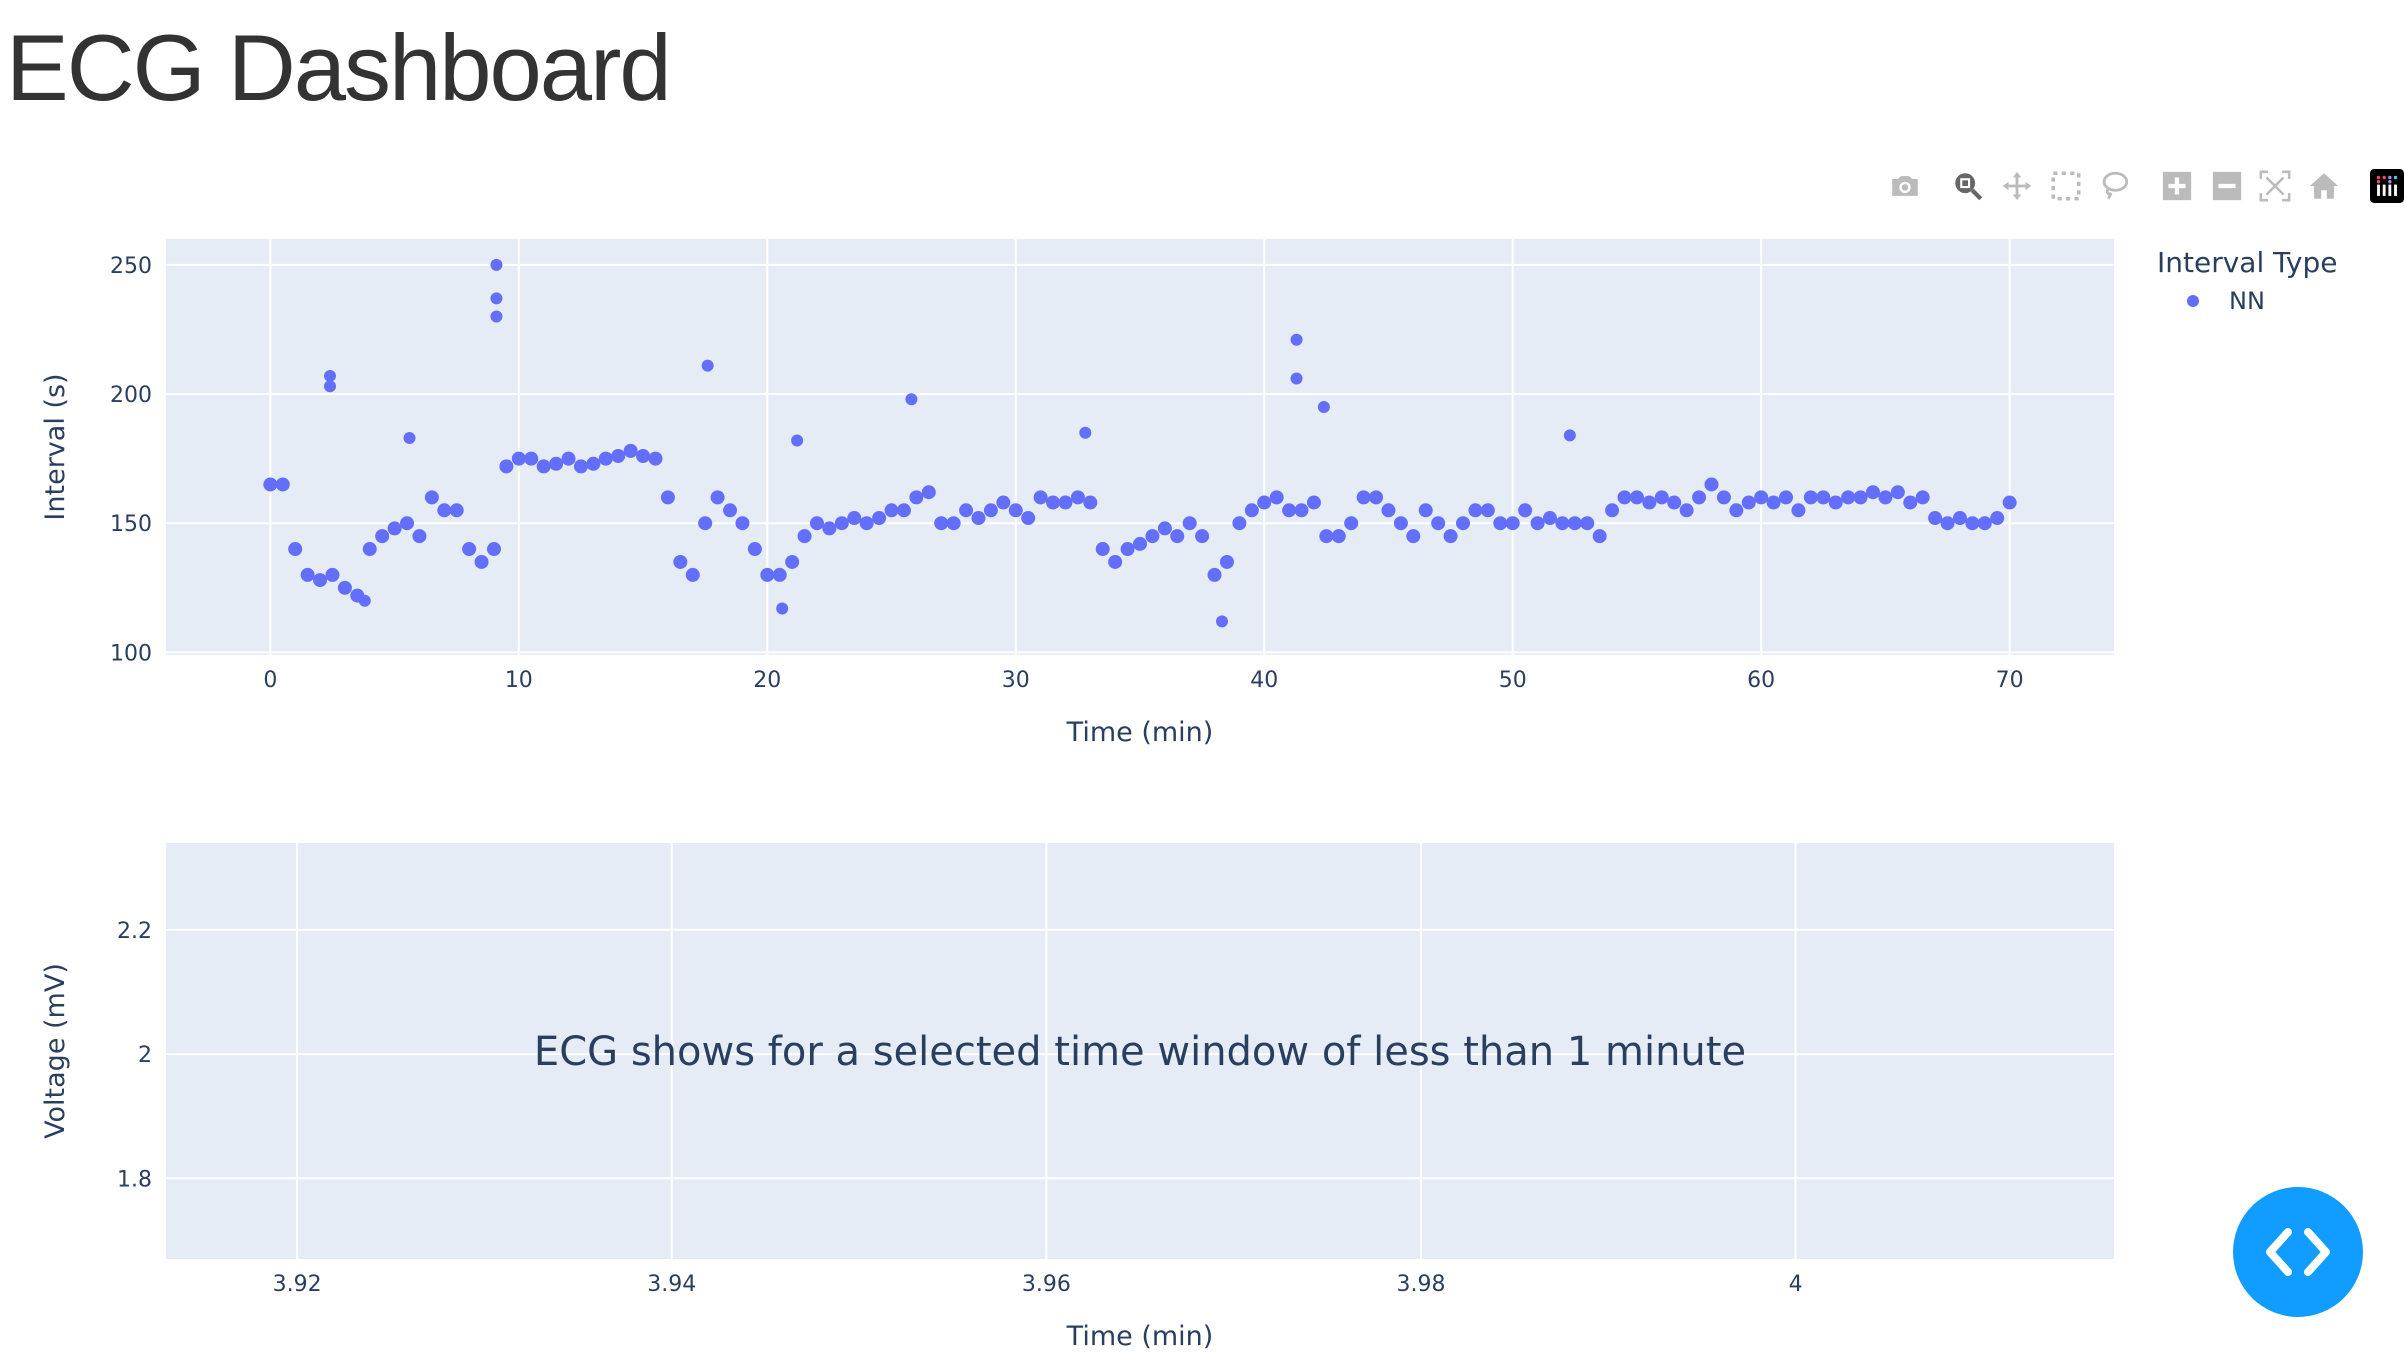 This screenshot has height=1352, width=2404. I want to click on autoscale-icon, so click(2275, 186).